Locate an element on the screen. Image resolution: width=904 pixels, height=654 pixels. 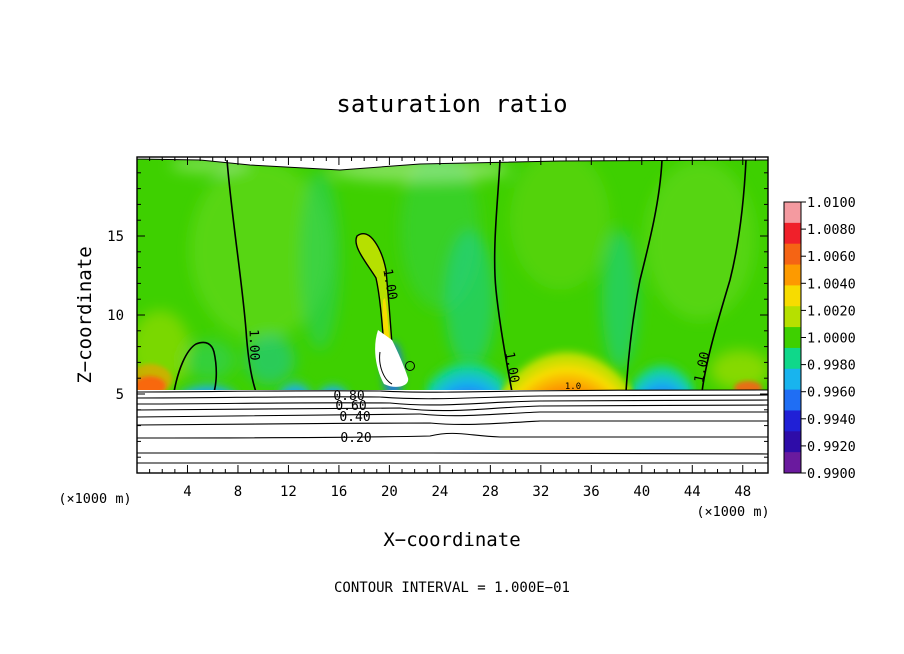
colorbar-label: 1.0100 is located at coordinates (831, 203).